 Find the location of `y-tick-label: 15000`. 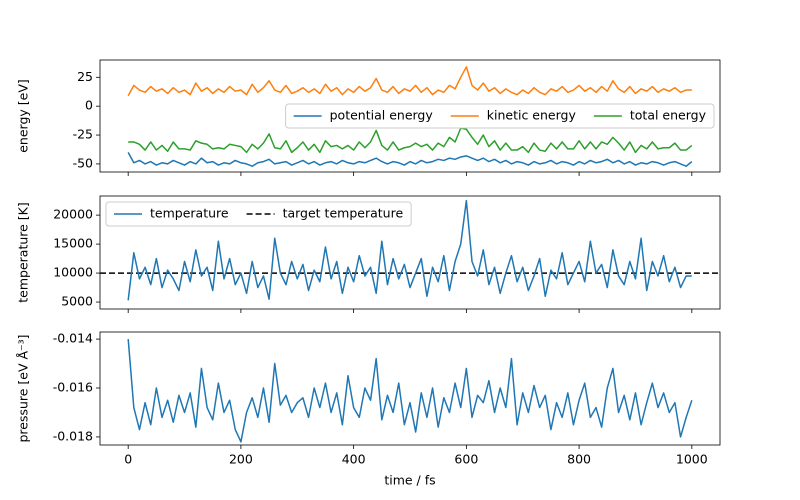

y-tick-label: 15000 is located at coordinates (73, 243).